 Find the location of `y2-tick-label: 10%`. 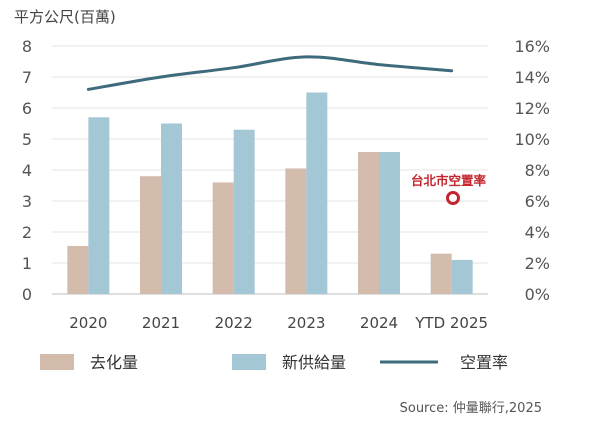

y2-tick-label: 10% is located at coordinates (532, 139).